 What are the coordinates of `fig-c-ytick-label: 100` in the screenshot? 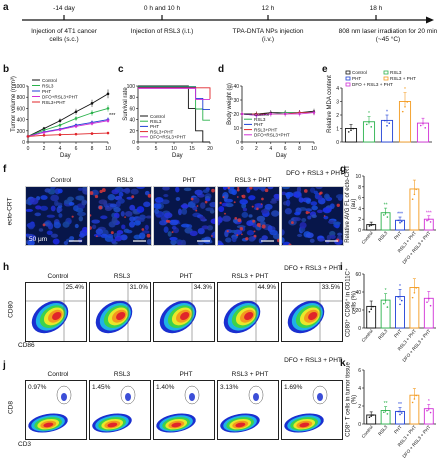 It's located at (131, 87).